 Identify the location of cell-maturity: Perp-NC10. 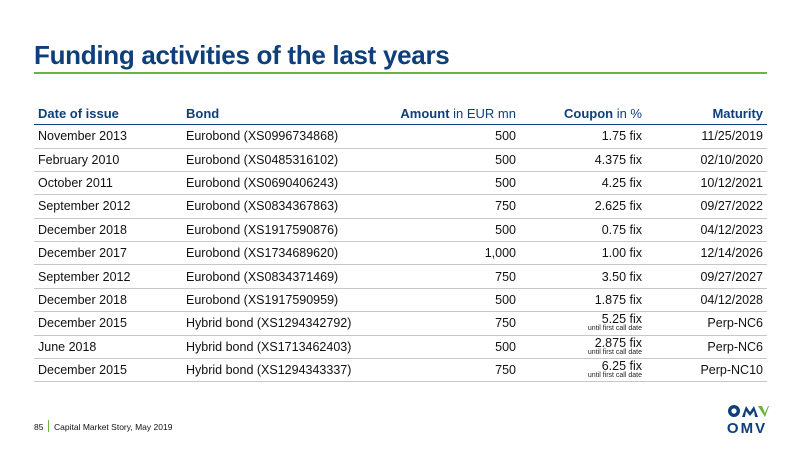
(706, 370).